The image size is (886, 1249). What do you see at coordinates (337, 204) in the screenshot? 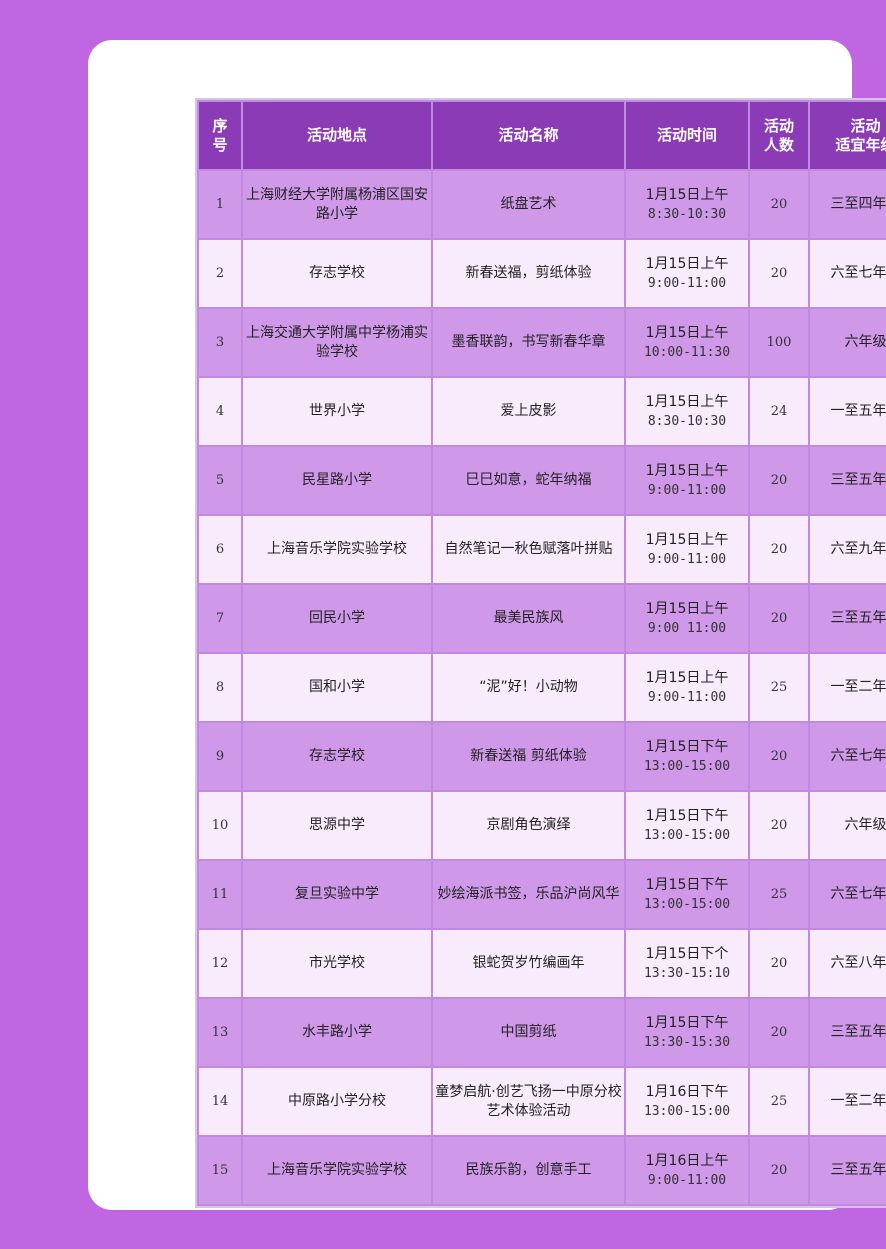
I see `cell-location: 上海财经大学附属杨浦区国安路小学` at bounding box center [337, 204].